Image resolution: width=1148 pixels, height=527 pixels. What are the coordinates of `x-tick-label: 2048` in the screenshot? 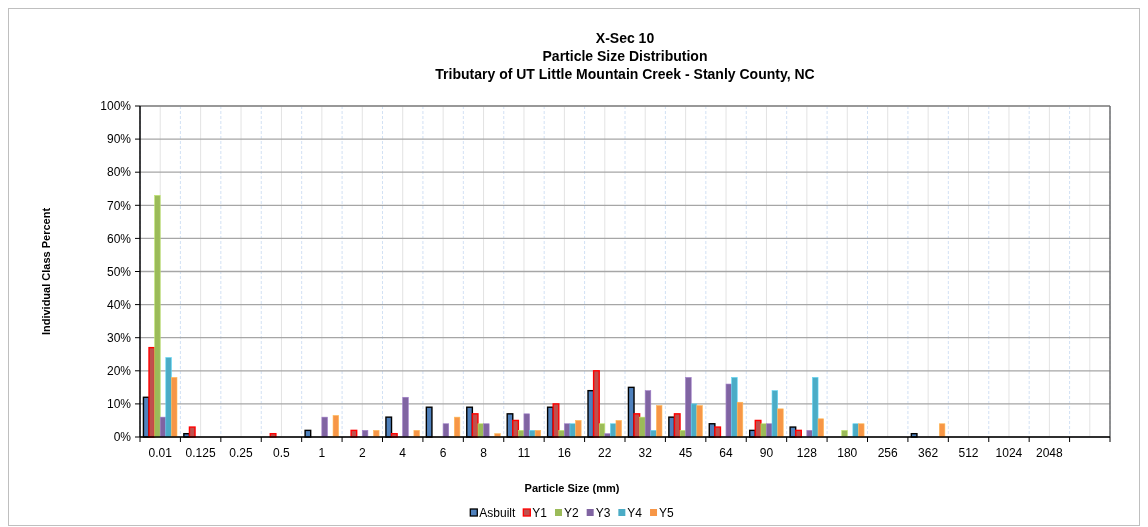 It's located at (1050, 453).